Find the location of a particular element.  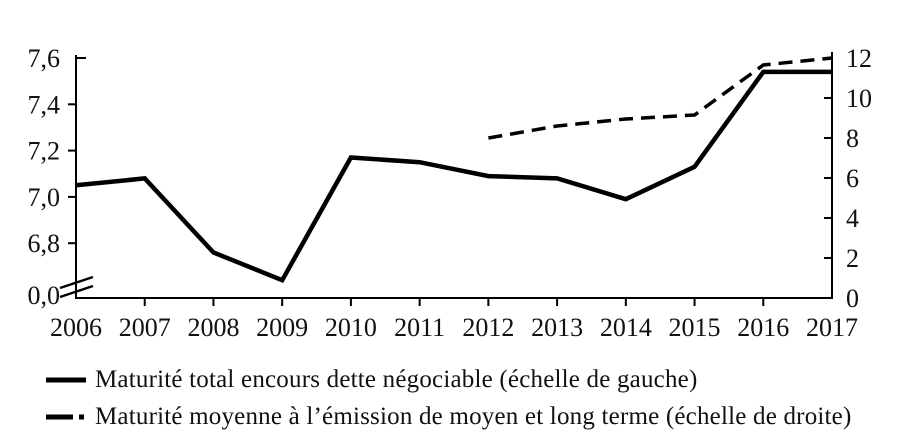

svg-text: 2011 is located at coordinates (419, 327).